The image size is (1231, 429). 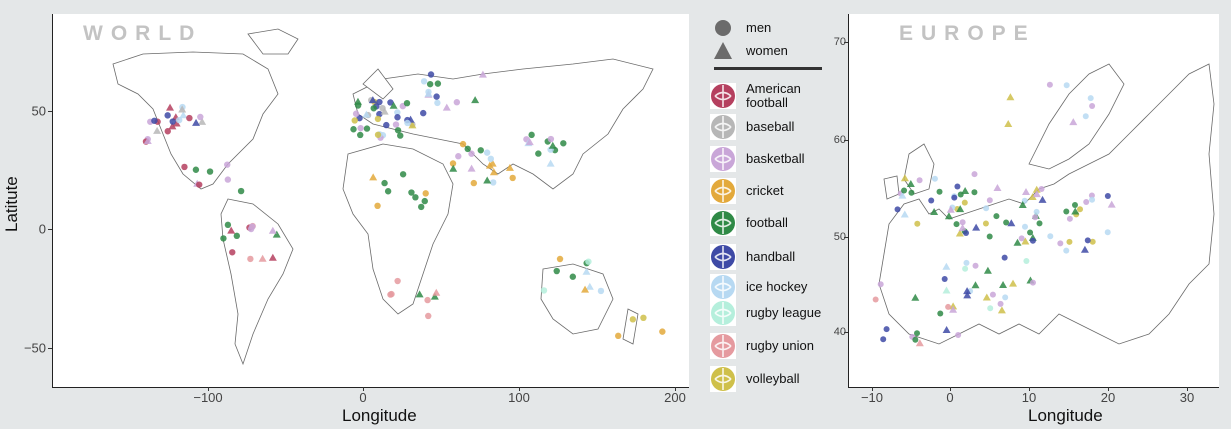 What do you see at coordinates (768, 287) in the screenshot?
I see `legend-item-ice-hockey: ice hockey` at bounding box center [768, 287].